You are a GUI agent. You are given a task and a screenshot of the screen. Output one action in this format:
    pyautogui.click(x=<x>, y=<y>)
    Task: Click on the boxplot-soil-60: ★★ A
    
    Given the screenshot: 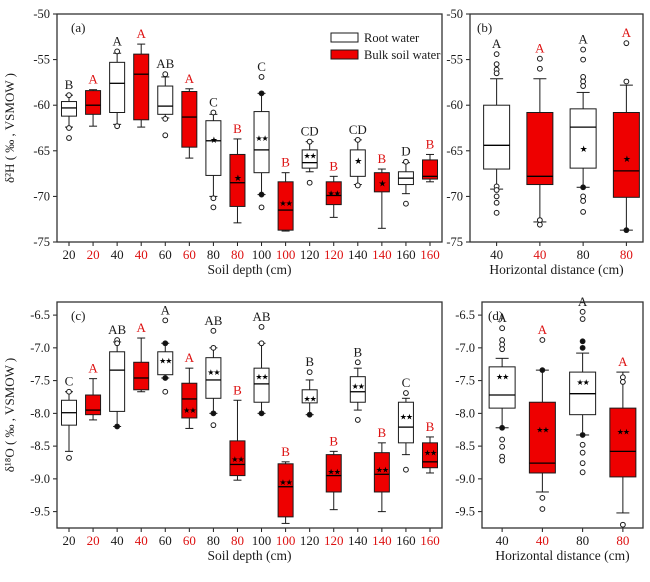 What is the action you would take?
    pyautogui.click(x=189, y=389)
    